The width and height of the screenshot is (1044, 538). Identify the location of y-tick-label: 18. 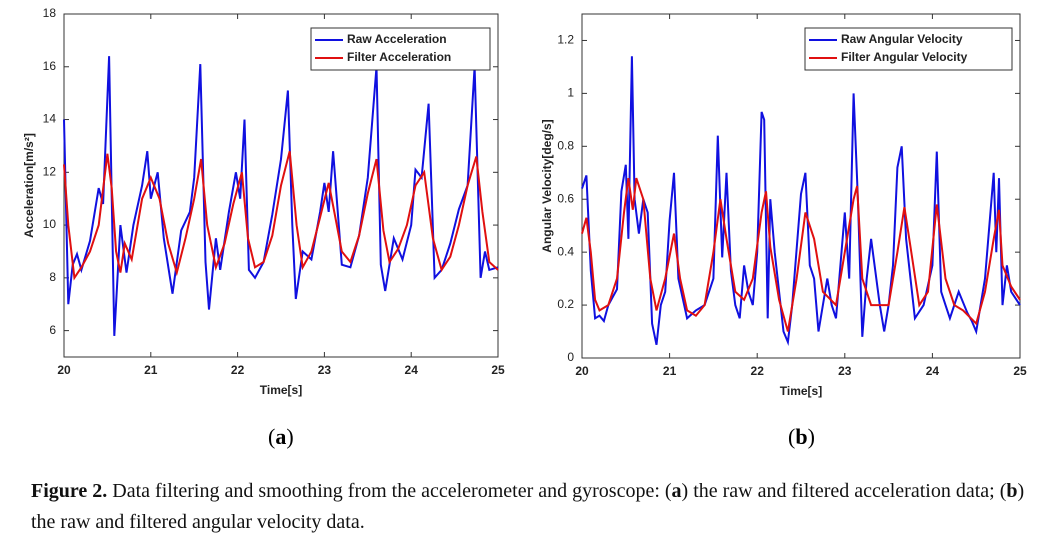
(50, 13).